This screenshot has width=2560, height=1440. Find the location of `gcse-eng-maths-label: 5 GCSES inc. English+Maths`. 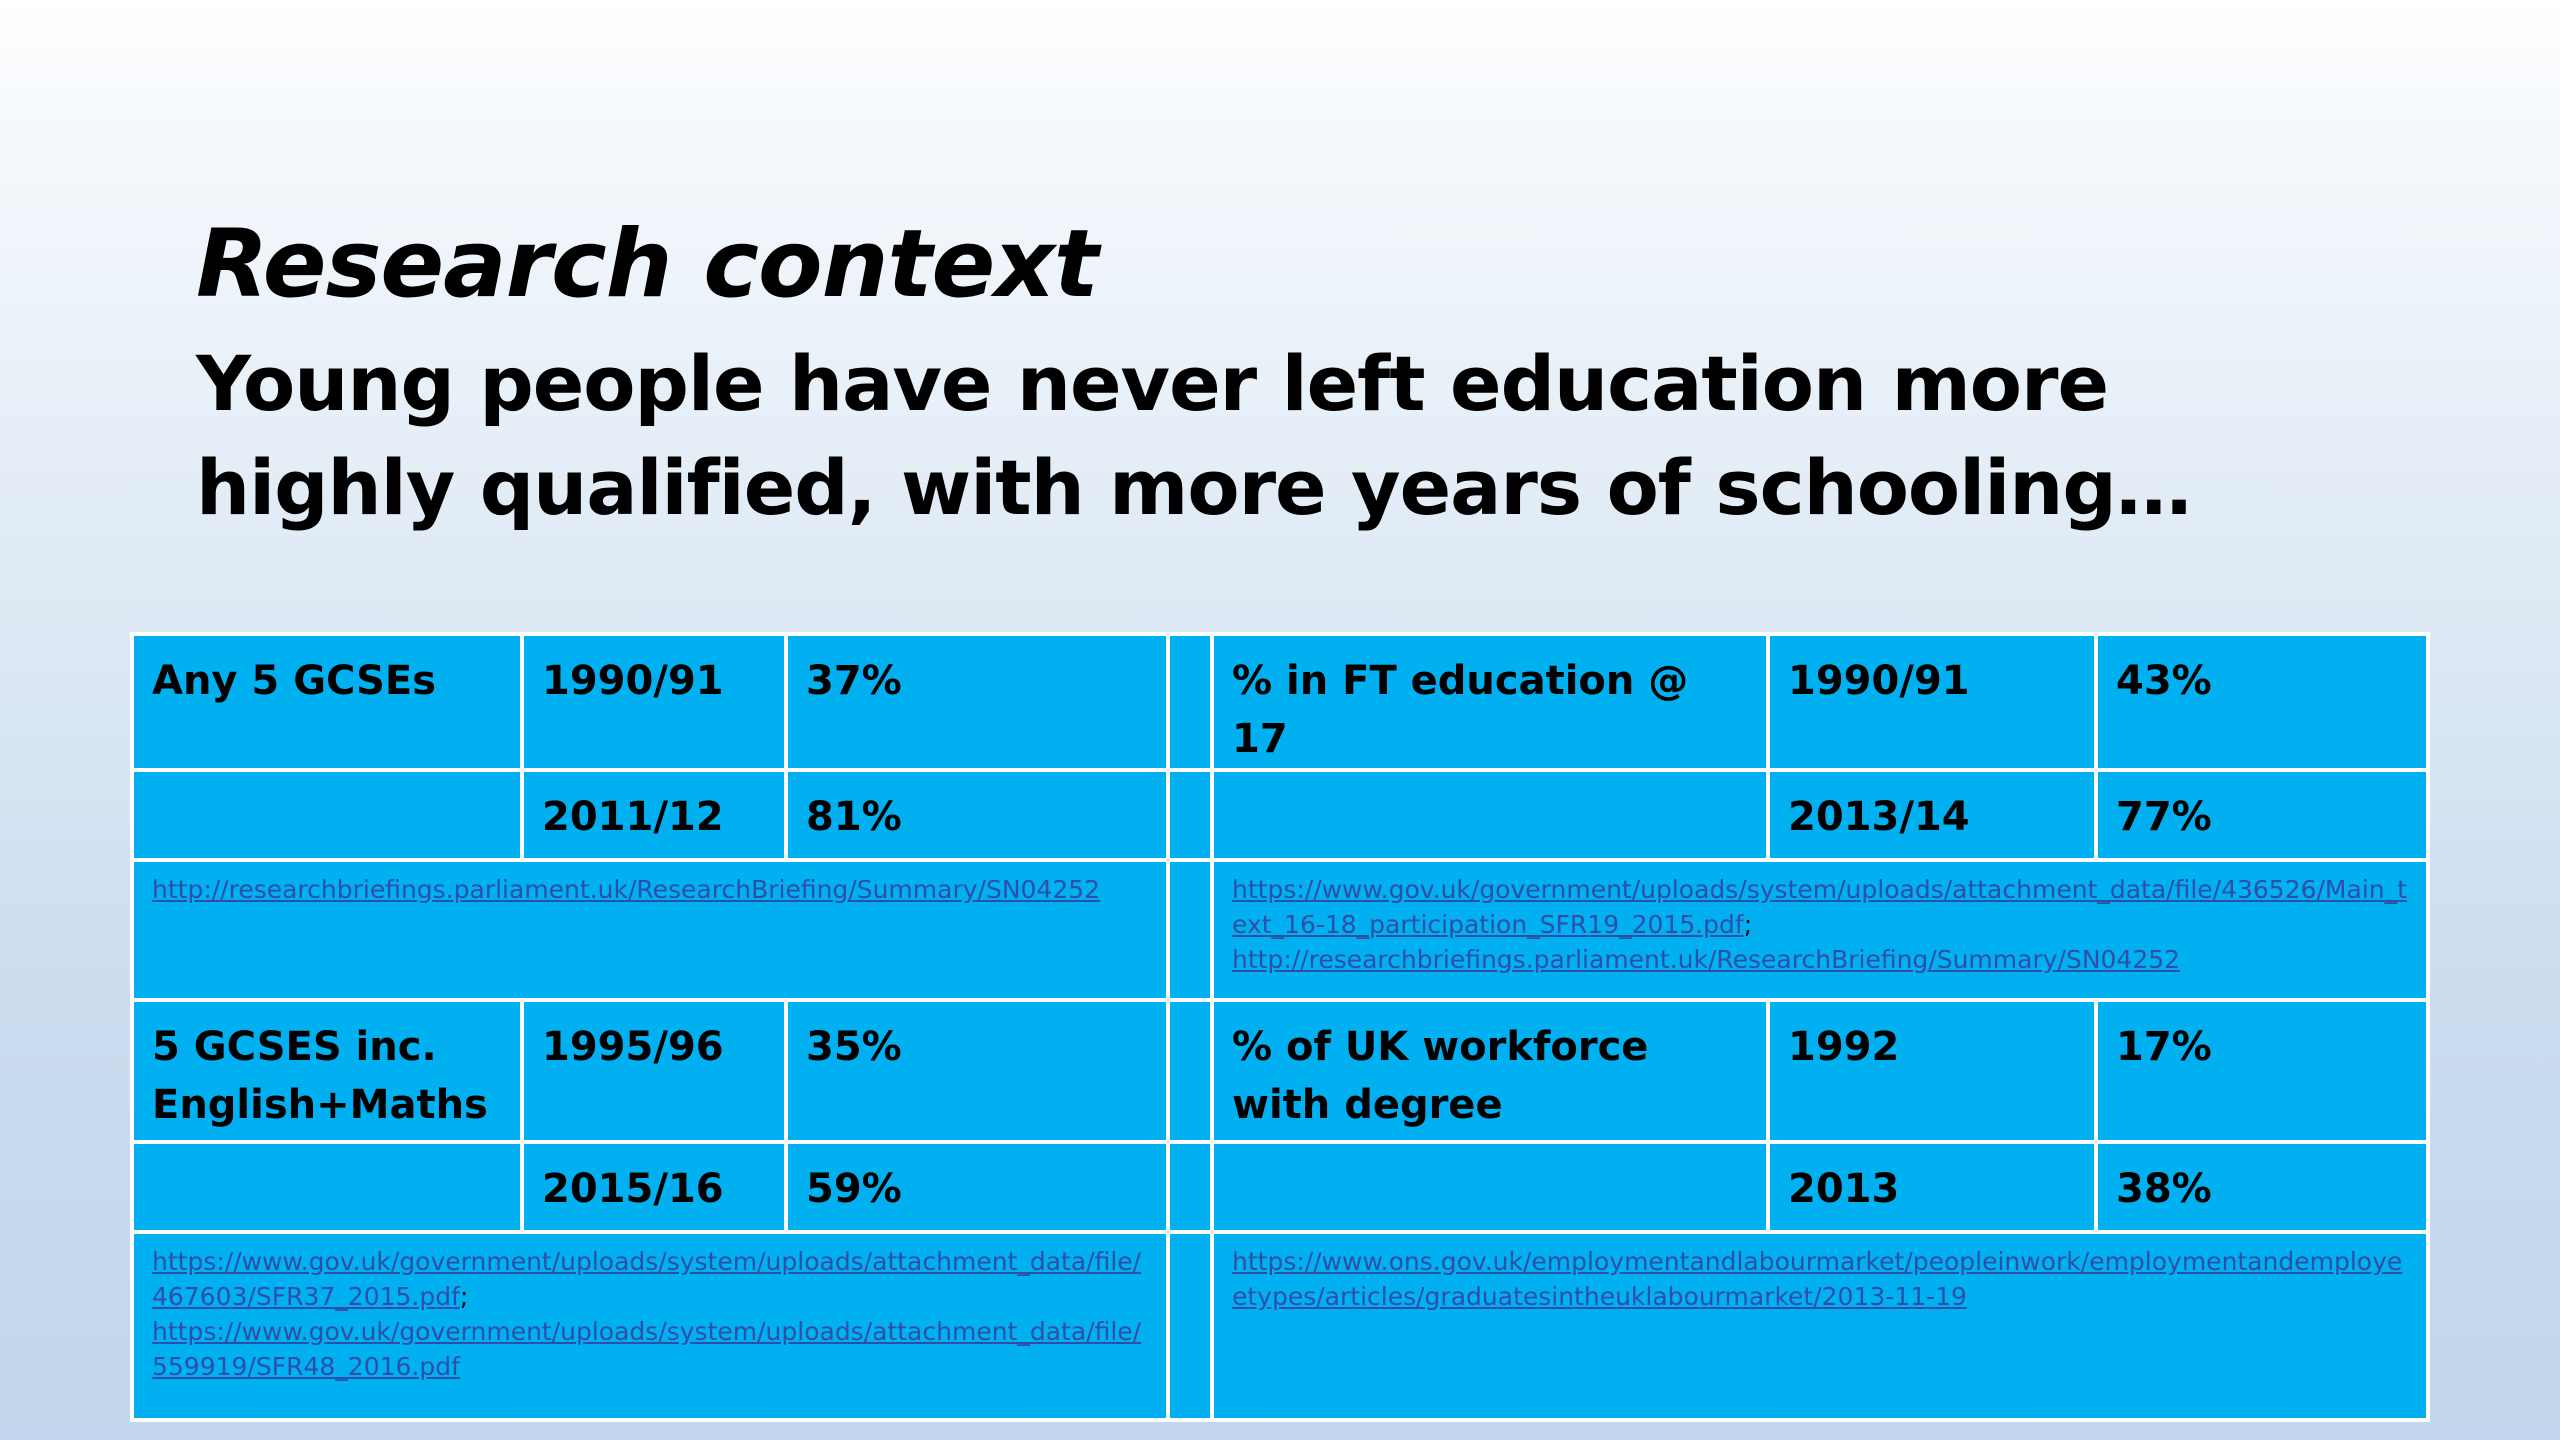

gcse-eng-maths-label: 5 GCSES inc. English+Maths is located at coordinates (327, 1071).